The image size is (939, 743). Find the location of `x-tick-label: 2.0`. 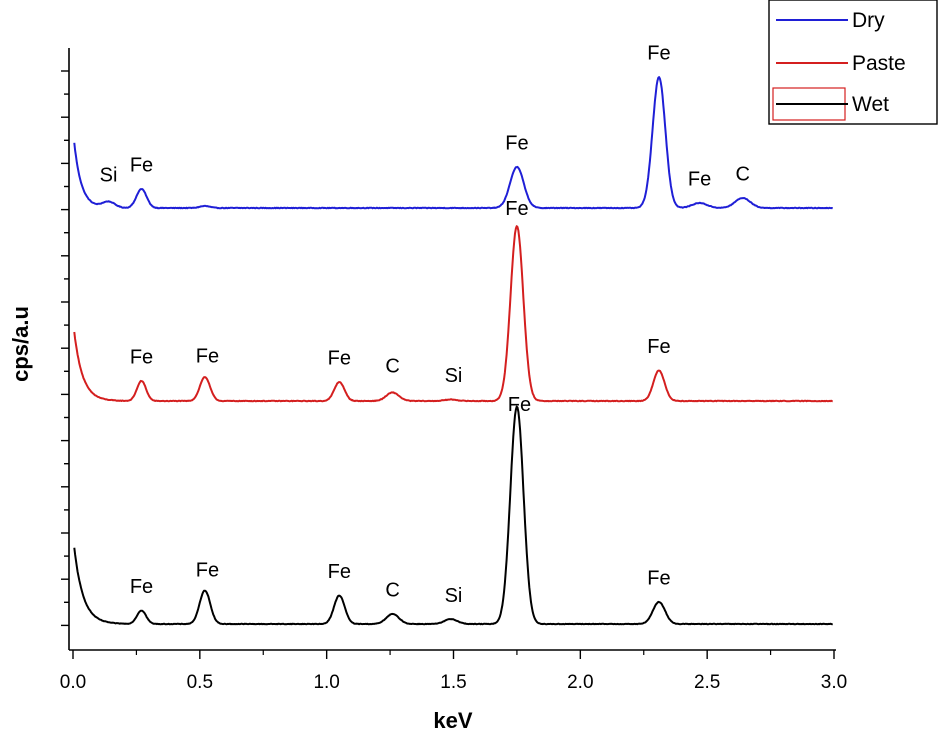

x-tick-label: 2.0 is located at coordinates (580, 682).